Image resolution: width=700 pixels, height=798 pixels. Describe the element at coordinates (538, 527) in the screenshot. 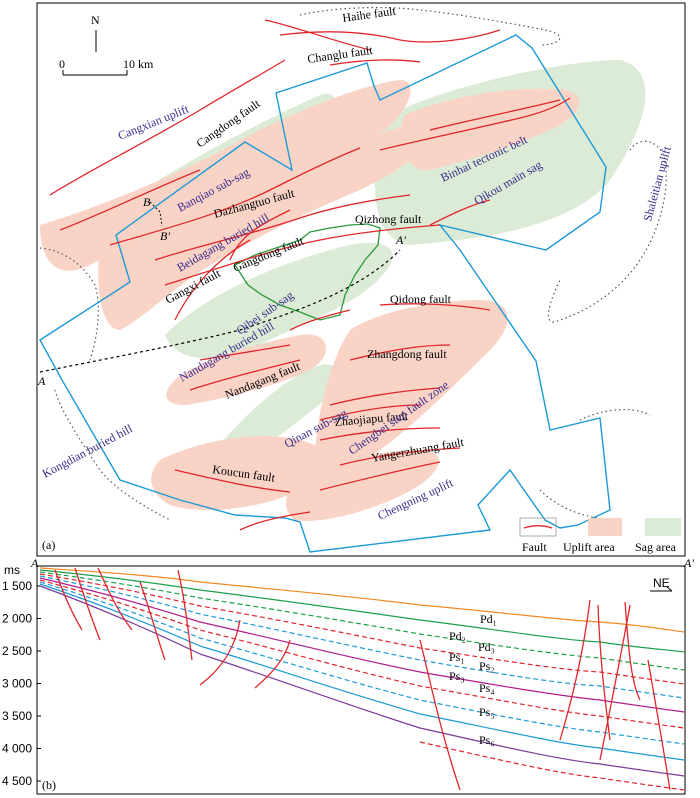

I see `legend-fault-swatch` at that location.